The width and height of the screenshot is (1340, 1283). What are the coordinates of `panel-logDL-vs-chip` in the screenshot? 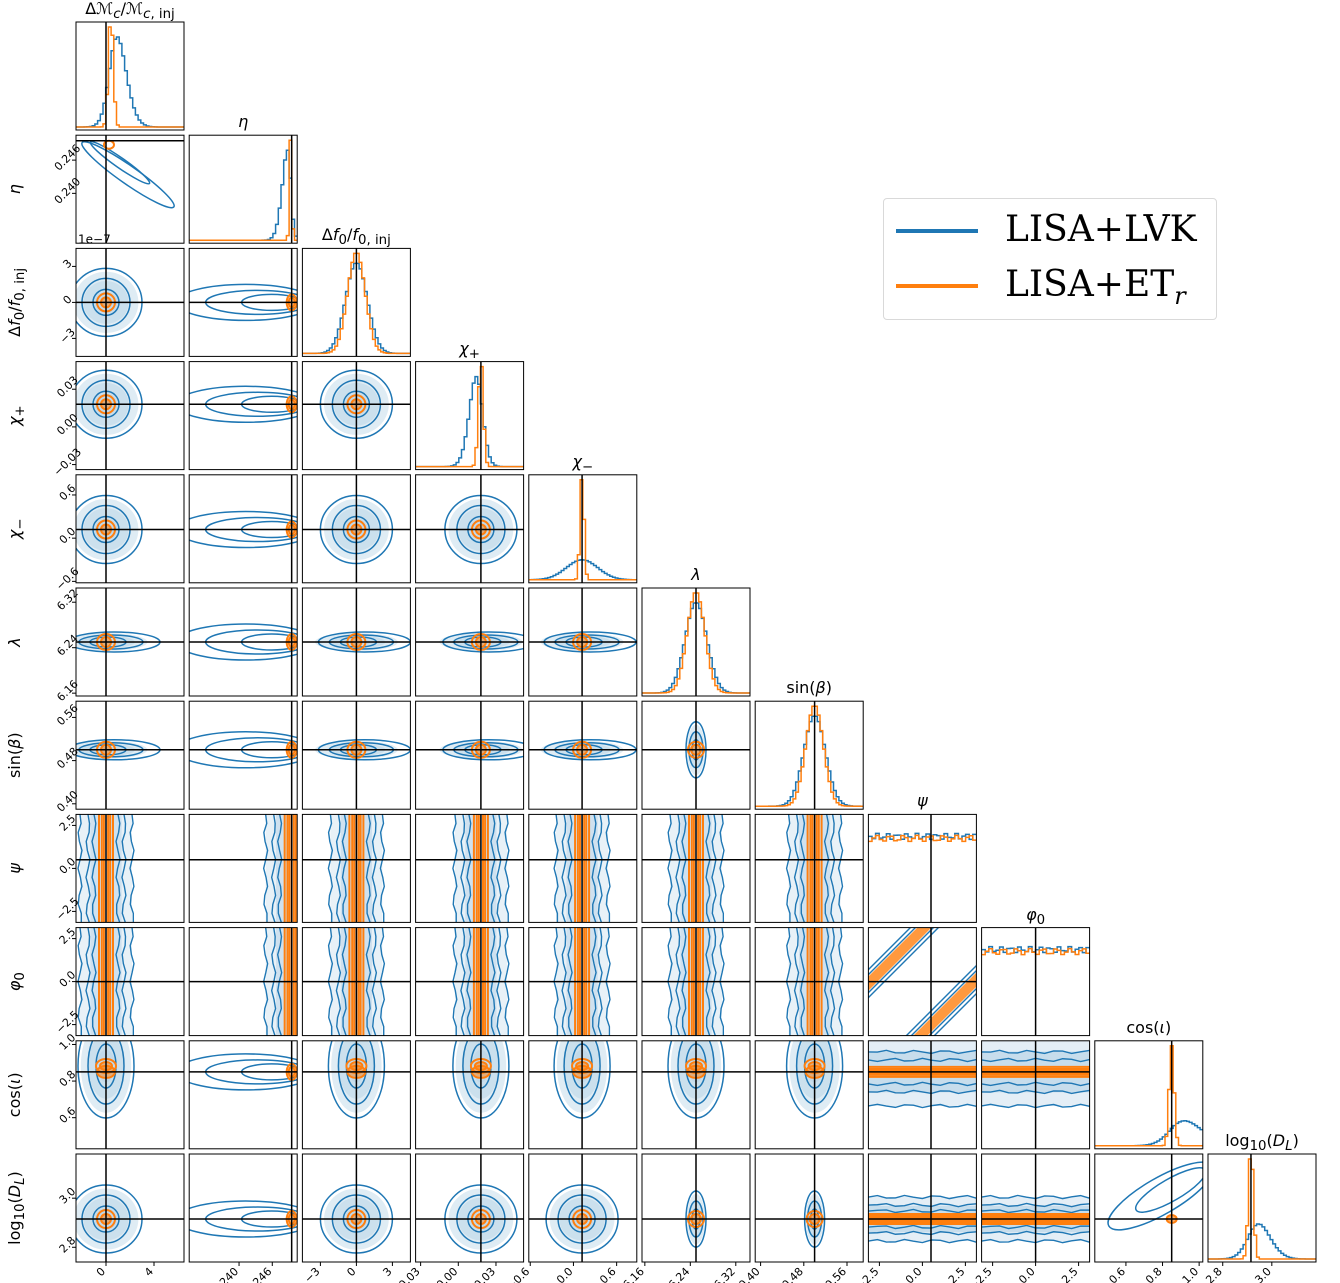 It's located at (469, 1208).